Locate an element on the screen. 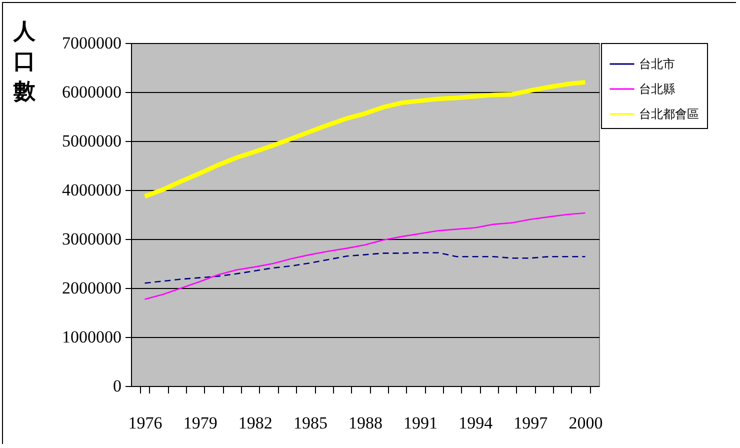  y-tick-label: 1000000 is located at coordinates (92, 337).